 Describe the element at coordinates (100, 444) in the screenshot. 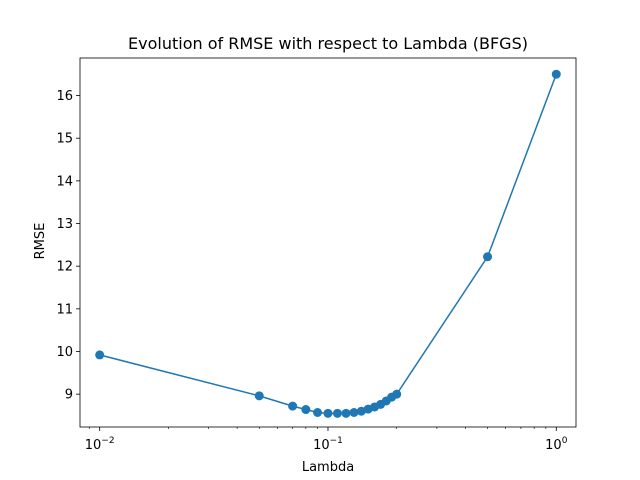

I see `x-tick-label: 10⁻²` at that location.